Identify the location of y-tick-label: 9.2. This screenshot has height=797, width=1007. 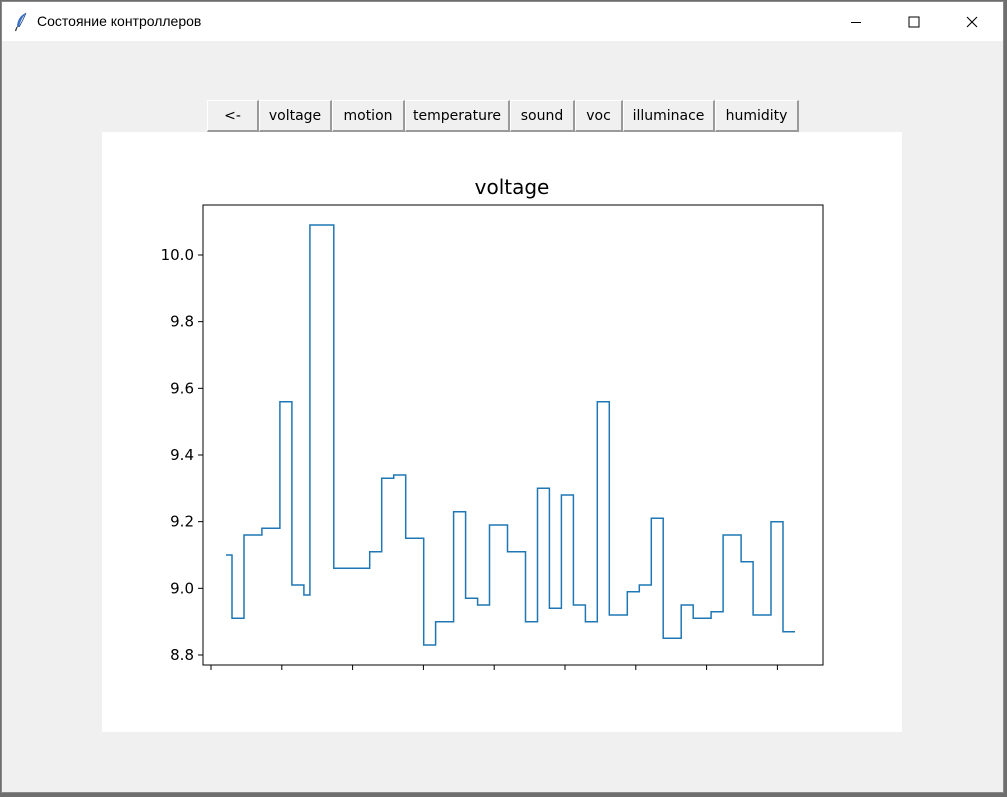
(182, 522).